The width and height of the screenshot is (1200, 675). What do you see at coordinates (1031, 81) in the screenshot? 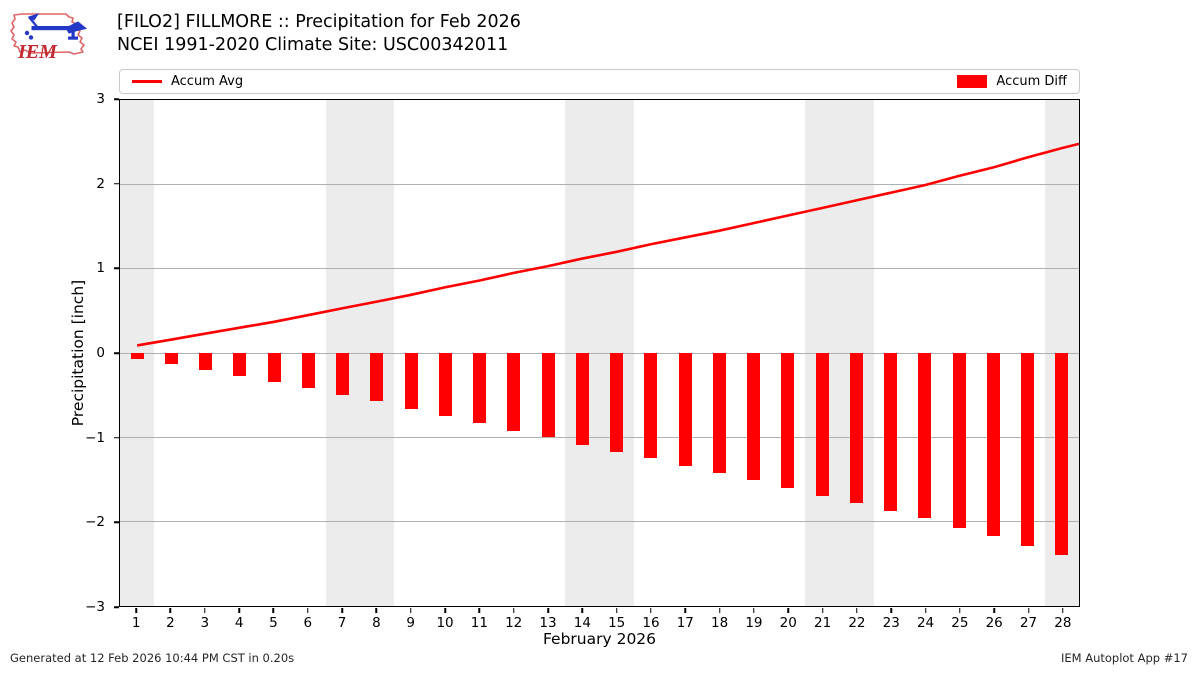
I see `legend-label-accum-diff: Accum Diff` at bounding box center [1031, 81].